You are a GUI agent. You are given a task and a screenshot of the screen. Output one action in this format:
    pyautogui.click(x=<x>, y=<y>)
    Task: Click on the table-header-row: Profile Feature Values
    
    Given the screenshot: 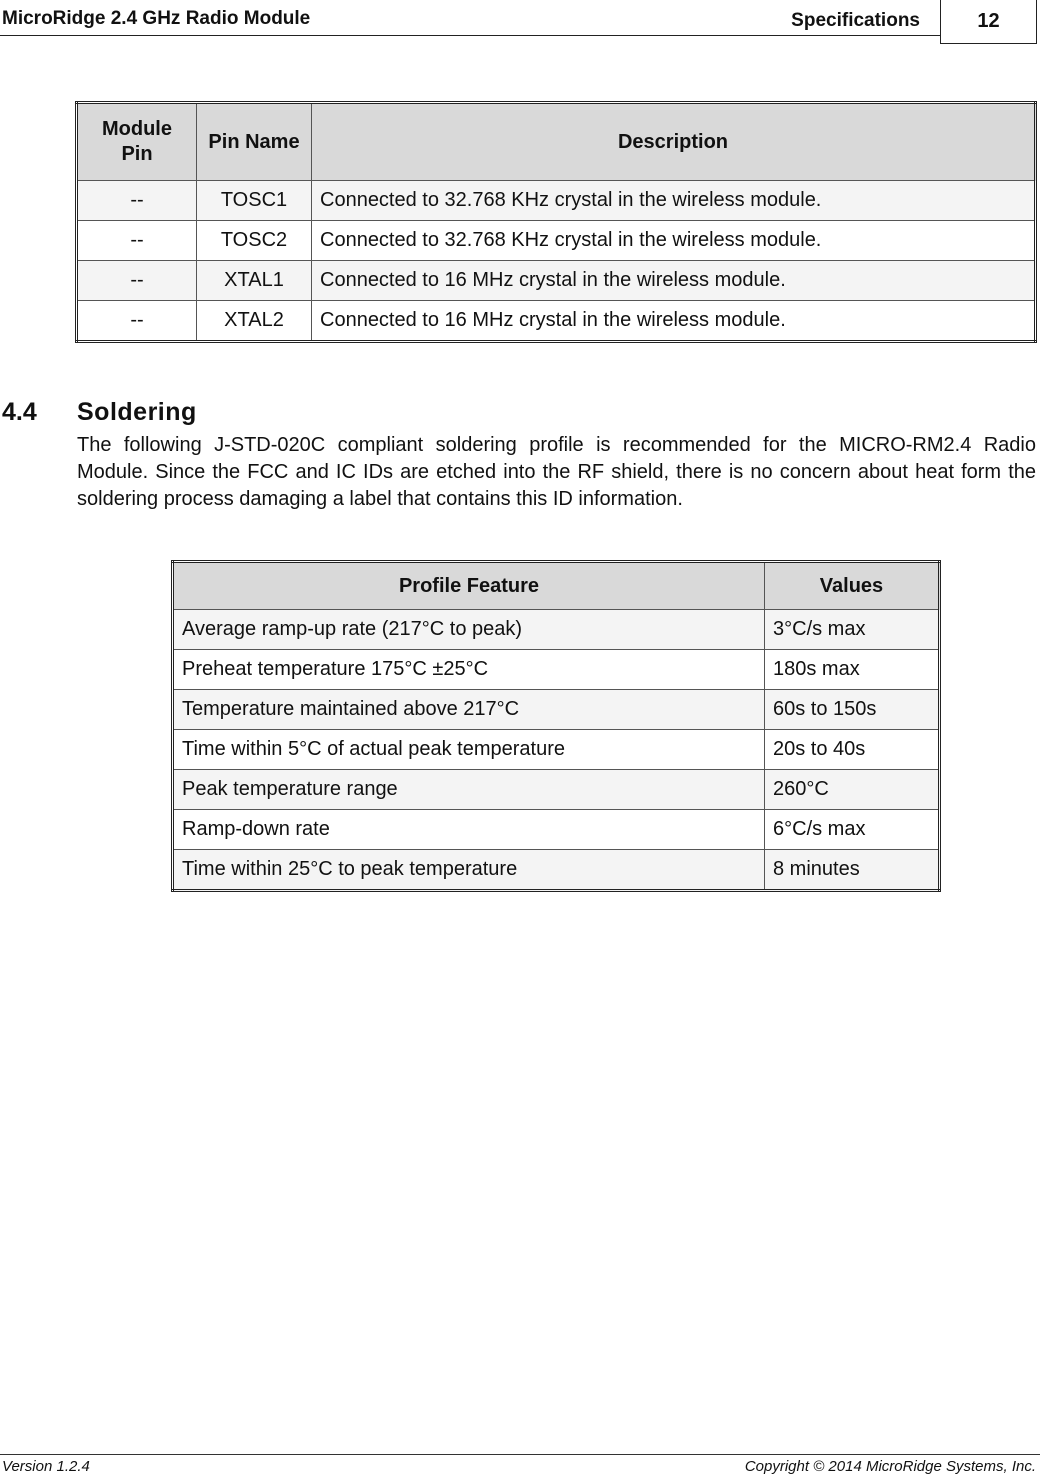 What is the action you would take?
    pyautogui.click(x=556, y=585)
    